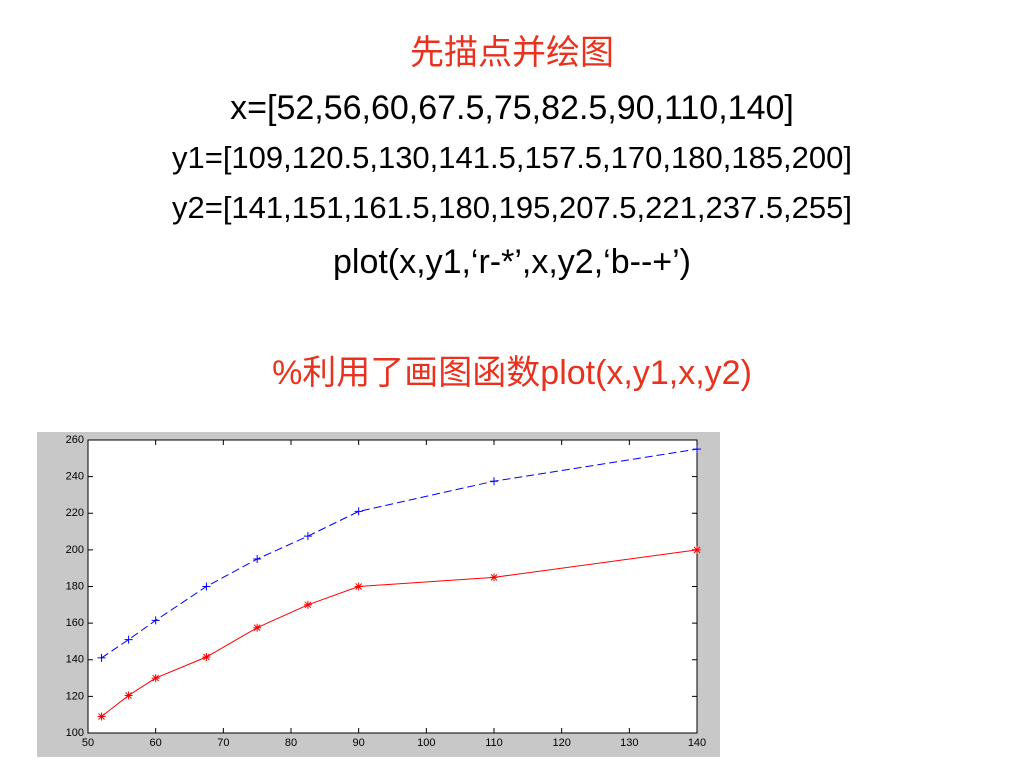  Describe the element at coordinates (512, 108) in the screenshot. I see `code-line: x=[52,56,60,67.5,75,82.5,90,110,140]` at that location.